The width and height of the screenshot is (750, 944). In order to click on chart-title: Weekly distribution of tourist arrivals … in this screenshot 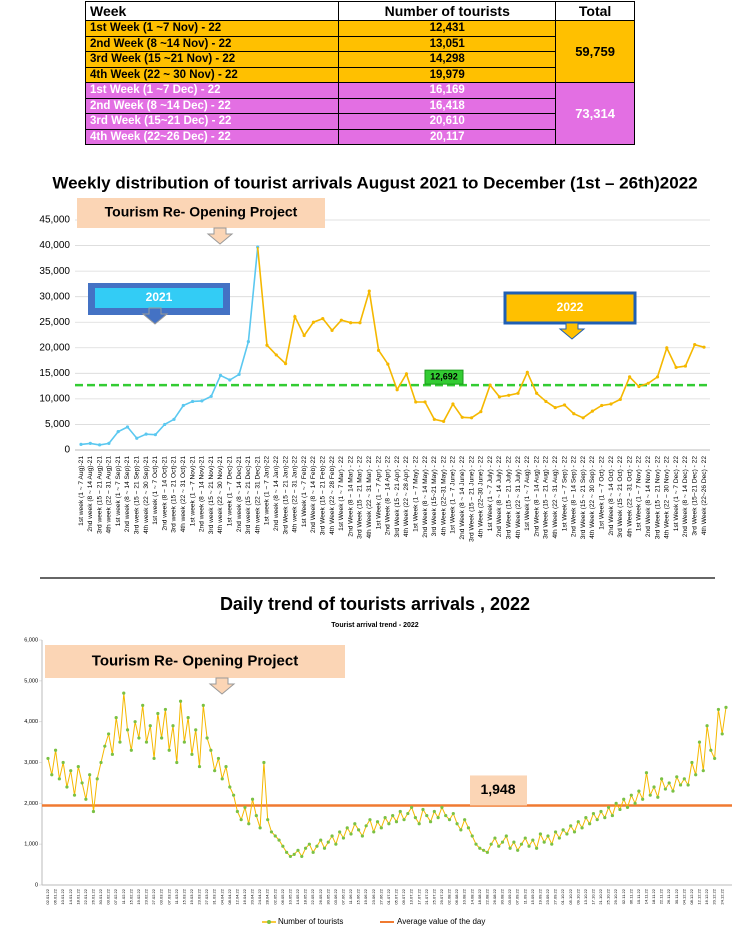, I will do `click(374, 182)`.